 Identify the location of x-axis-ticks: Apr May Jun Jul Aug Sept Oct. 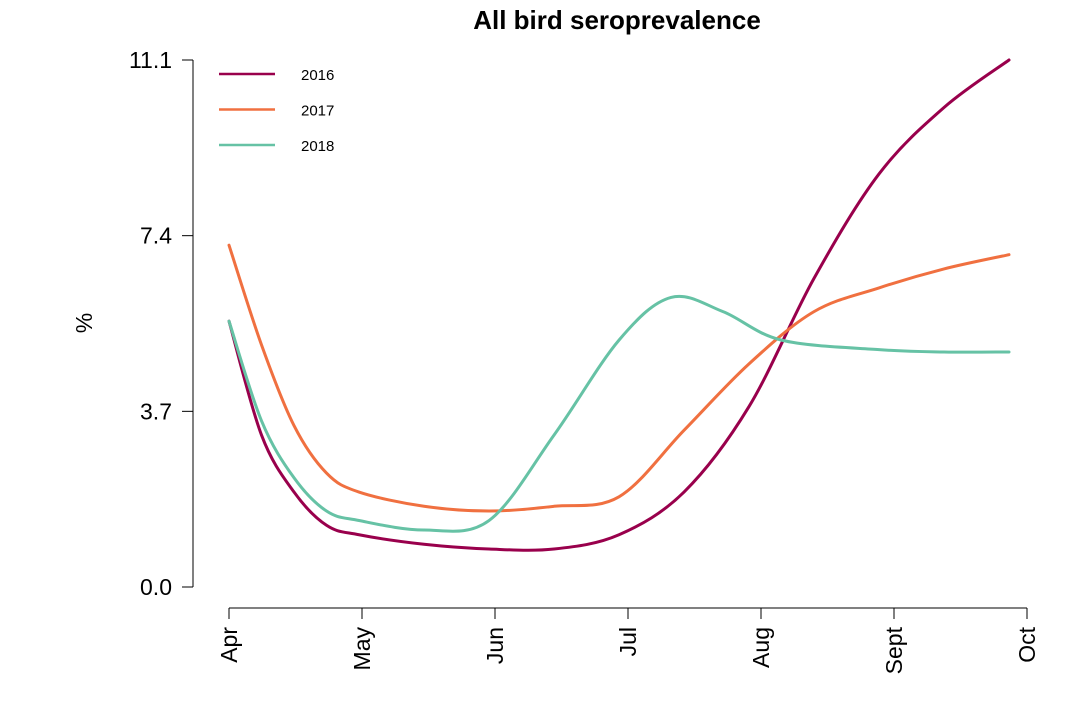
(628, 641).